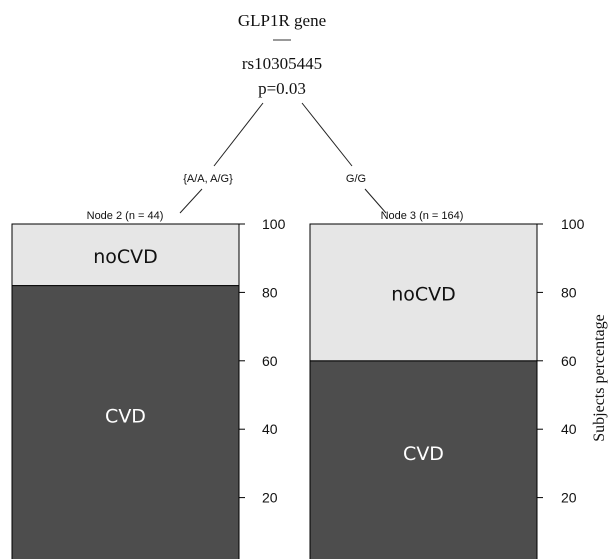 The height and width of the screenshot is (559, 614). Describe the element at coordinates (327, 134) in the screenshot. I see `right-branch-line-upper` at that location.